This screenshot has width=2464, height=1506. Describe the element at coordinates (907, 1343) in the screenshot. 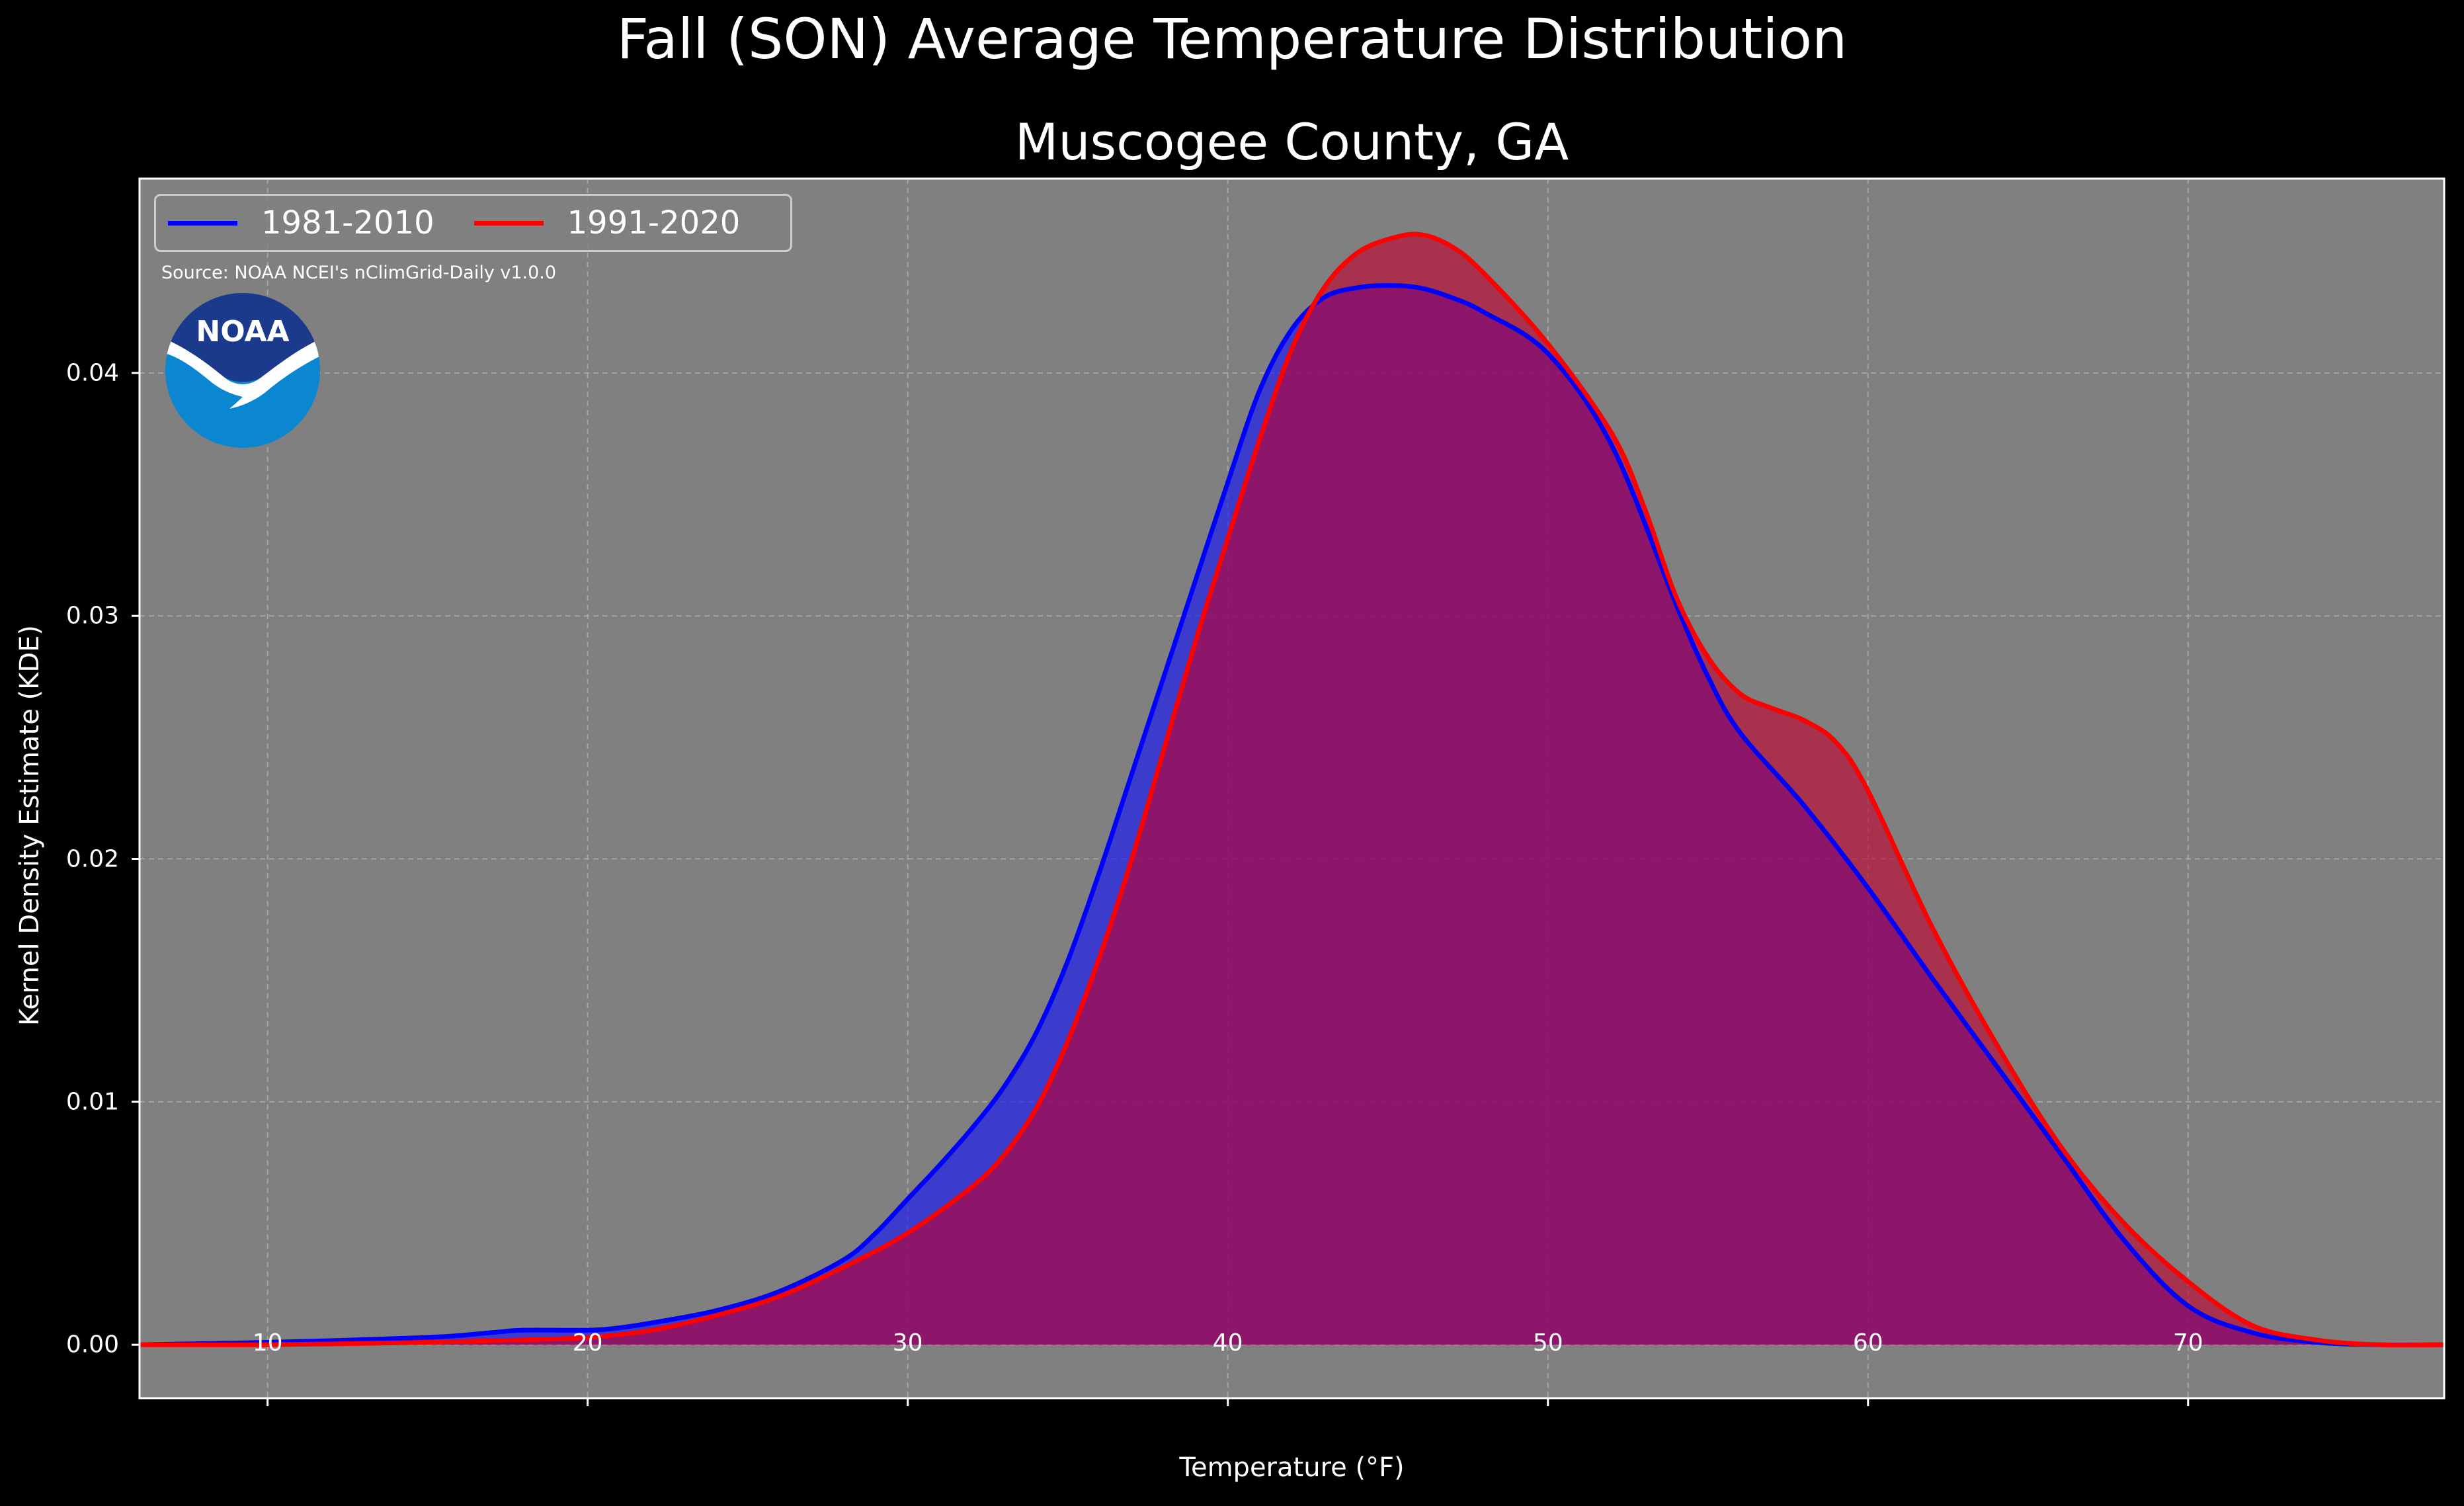

I see `x-tick-label: 30` at that location.